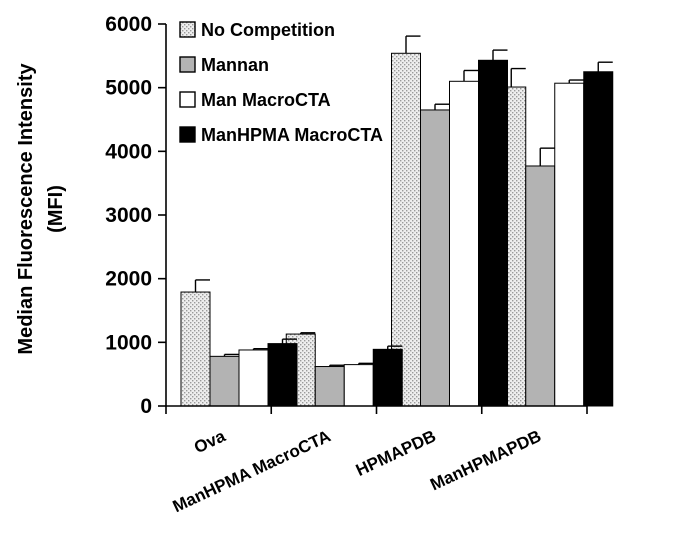  I want to click on y-tick-label: 0, so click(146, 406).